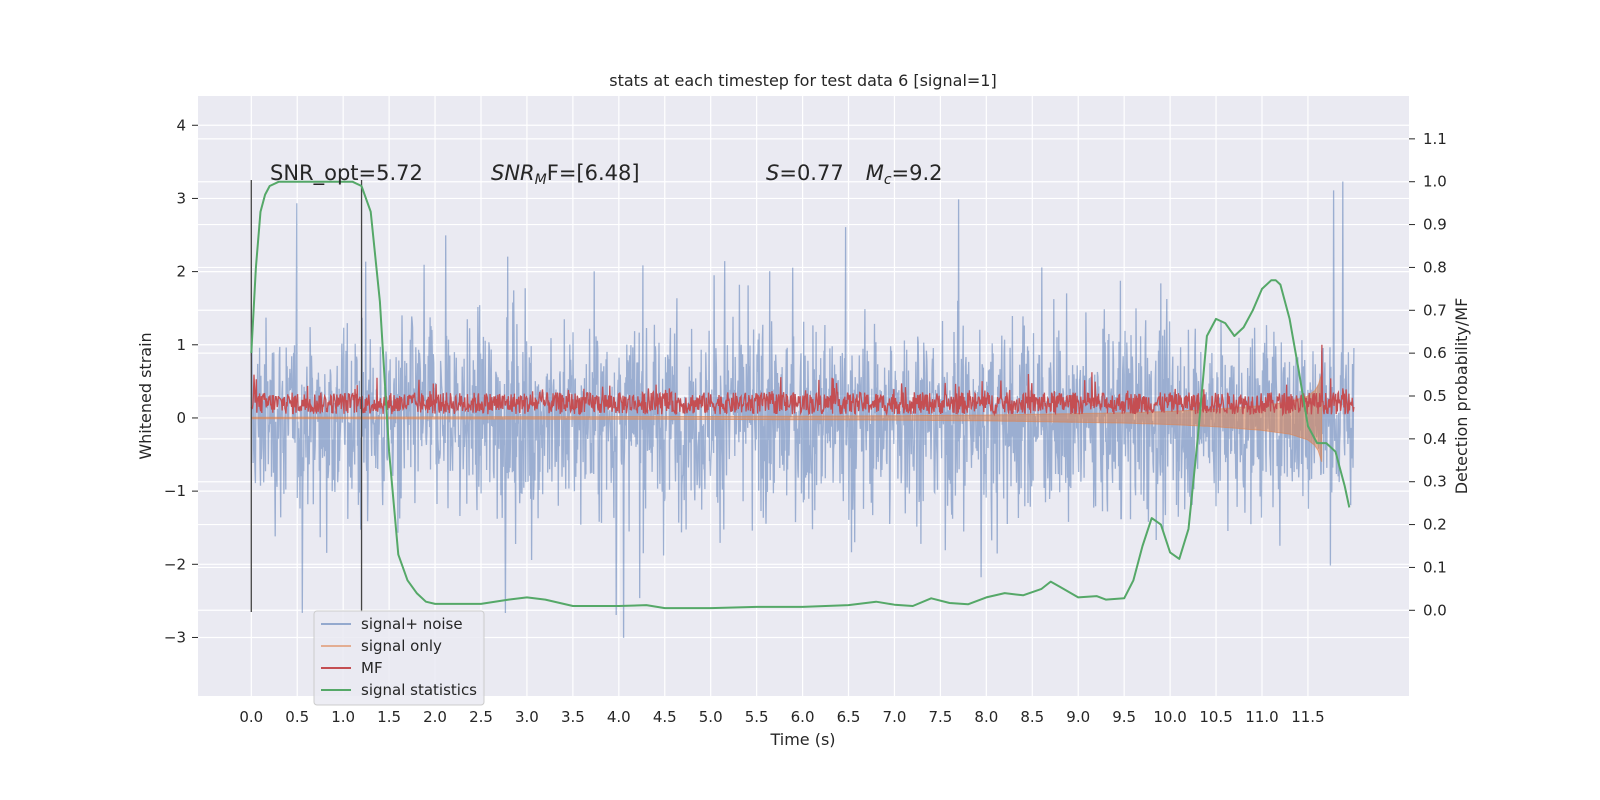 This screenshot has width=1600, height=800. I want to click on x-tick-label: 5.5, so click(757, 717).